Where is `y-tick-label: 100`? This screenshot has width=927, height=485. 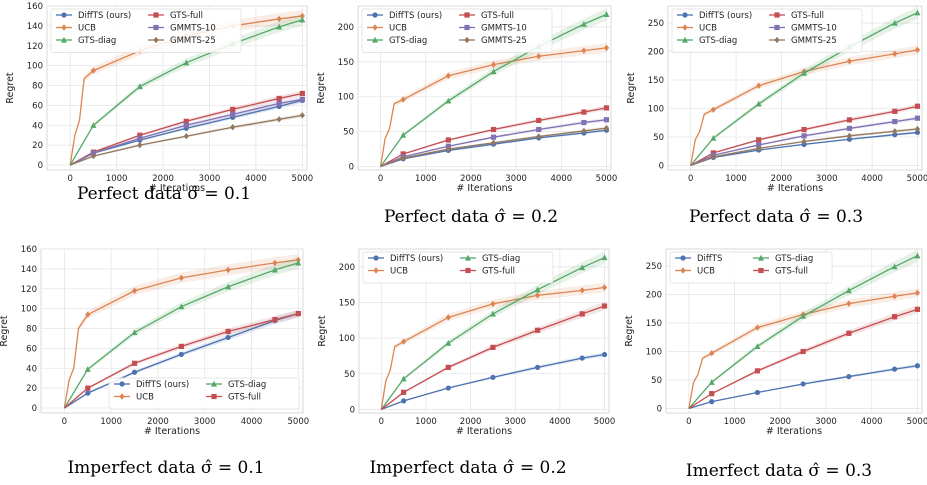
y-tick-label: 100 is located at coordinates (346, 98).